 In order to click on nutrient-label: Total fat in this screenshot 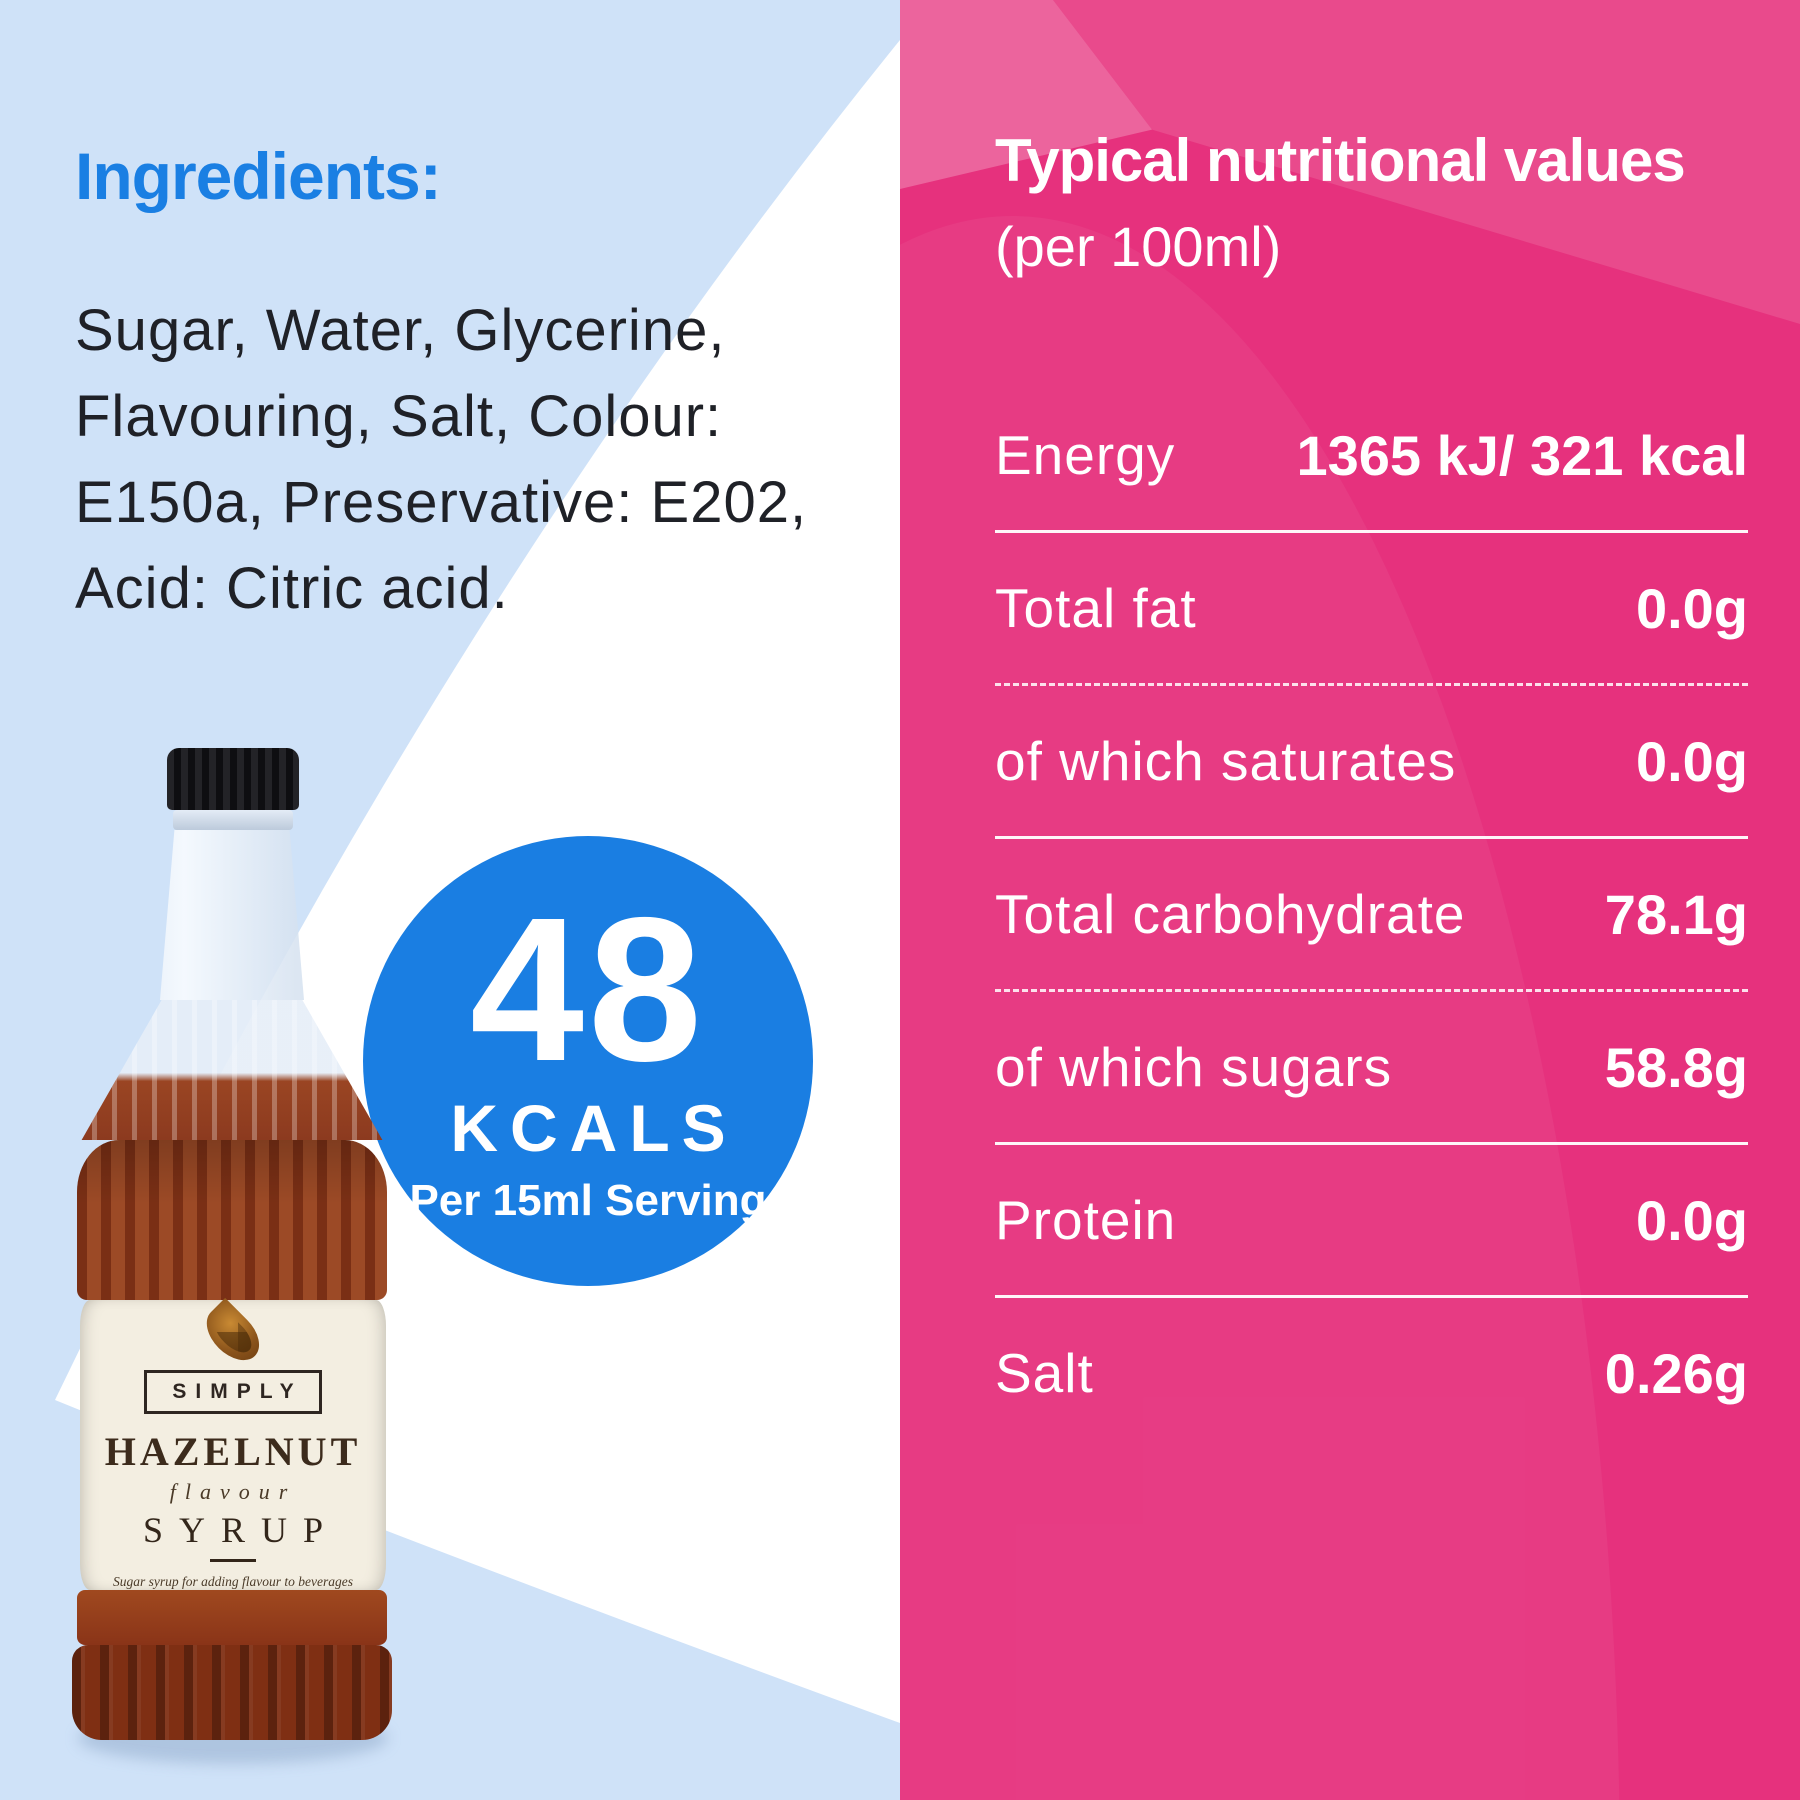, I will do `click(1096, 608)`.